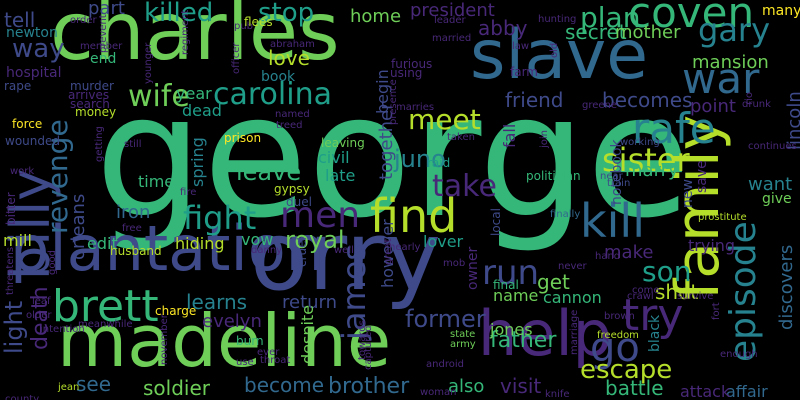 The width and height of the screenshot is (800, 400). I want to click on word-brother: brother, so click(369, 386).